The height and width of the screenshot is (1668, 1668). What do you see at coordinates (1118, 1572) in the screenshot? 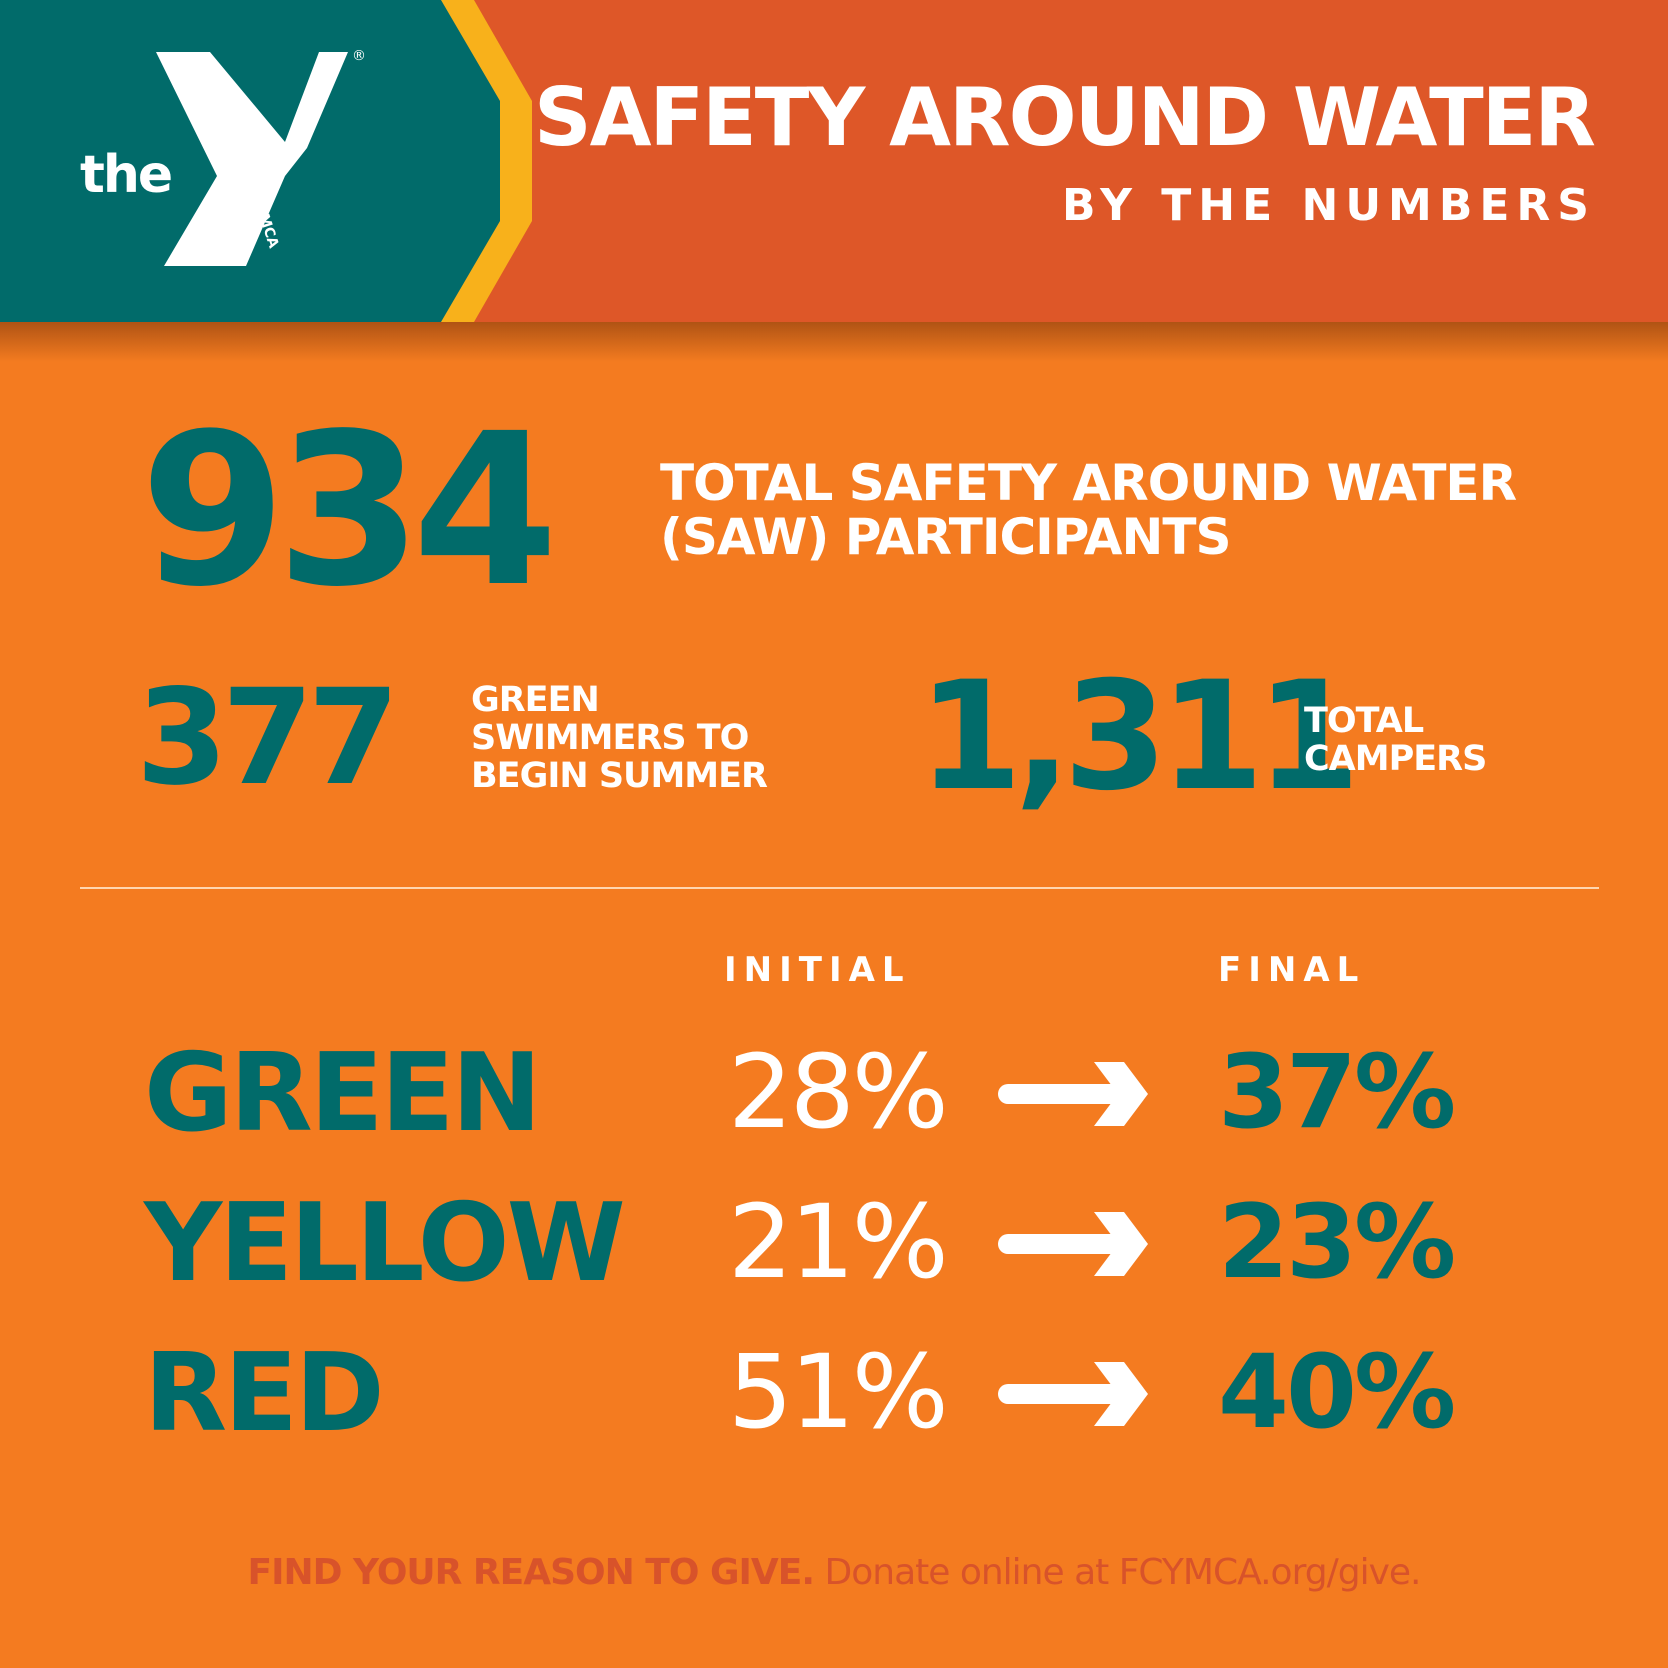
I see `footer-donate-link-text: Donate online at FCYMCA.org/give.` at bounding box center [1118, 1572].